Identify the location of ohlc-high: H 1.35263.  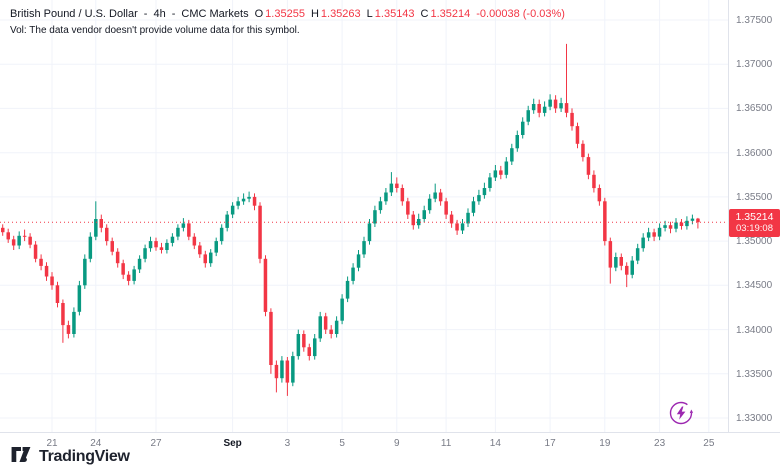
(335, 14).